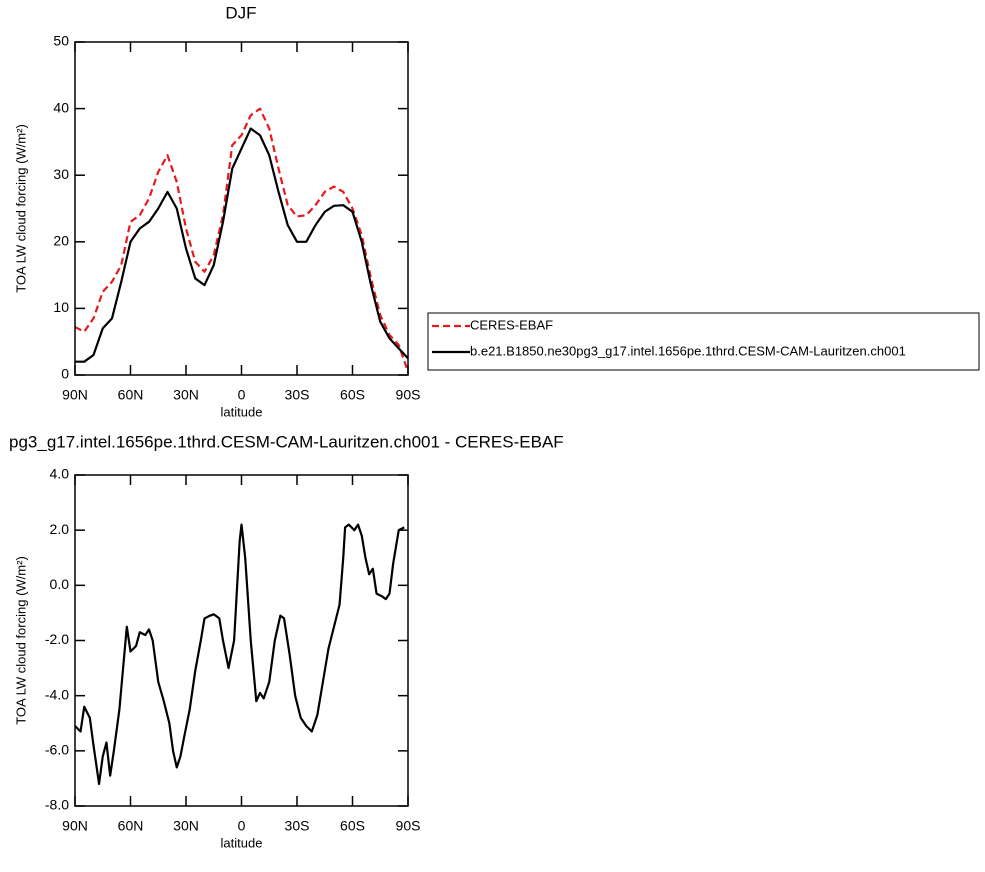  Describe the element at coordinates (703, 341) in the screenshot. I see `legend-box` at that location.